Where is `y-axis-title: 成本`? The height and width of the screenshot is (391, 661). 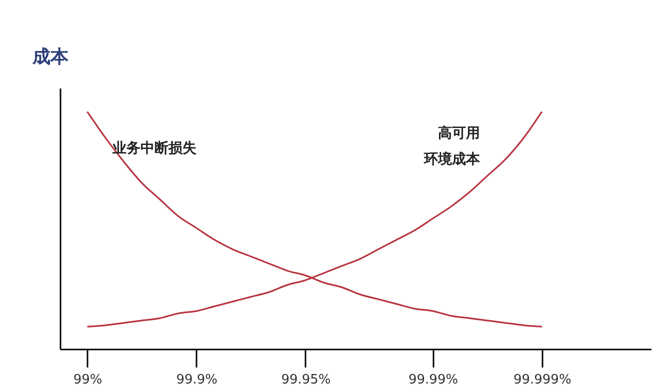
y-axis-title: 成本 is located at coordinates (51, 57).